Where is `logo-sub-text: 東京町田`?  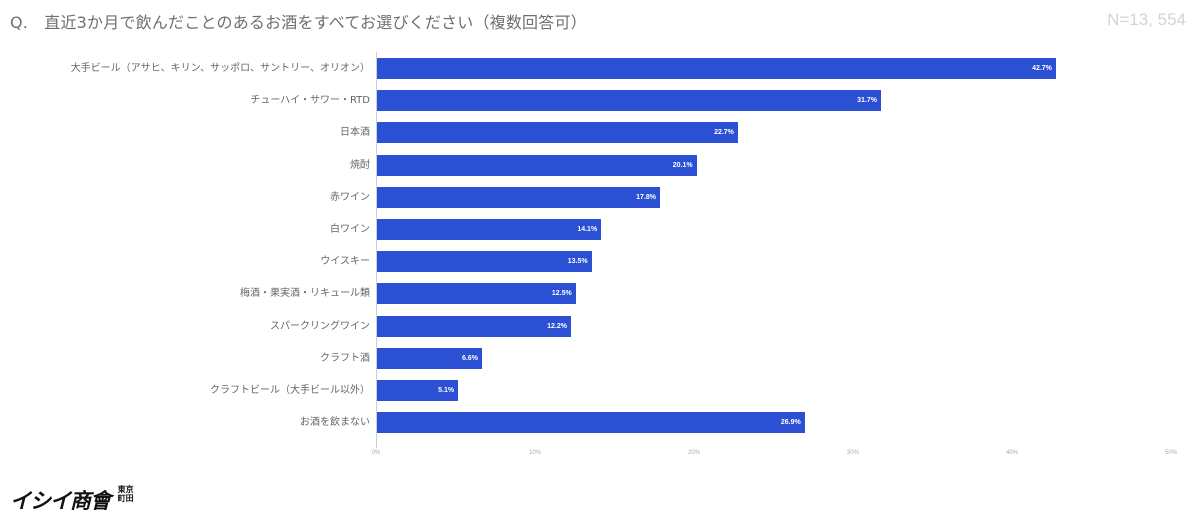 logo-sub-text: 東京町田 is located at coordinates (125, 494).